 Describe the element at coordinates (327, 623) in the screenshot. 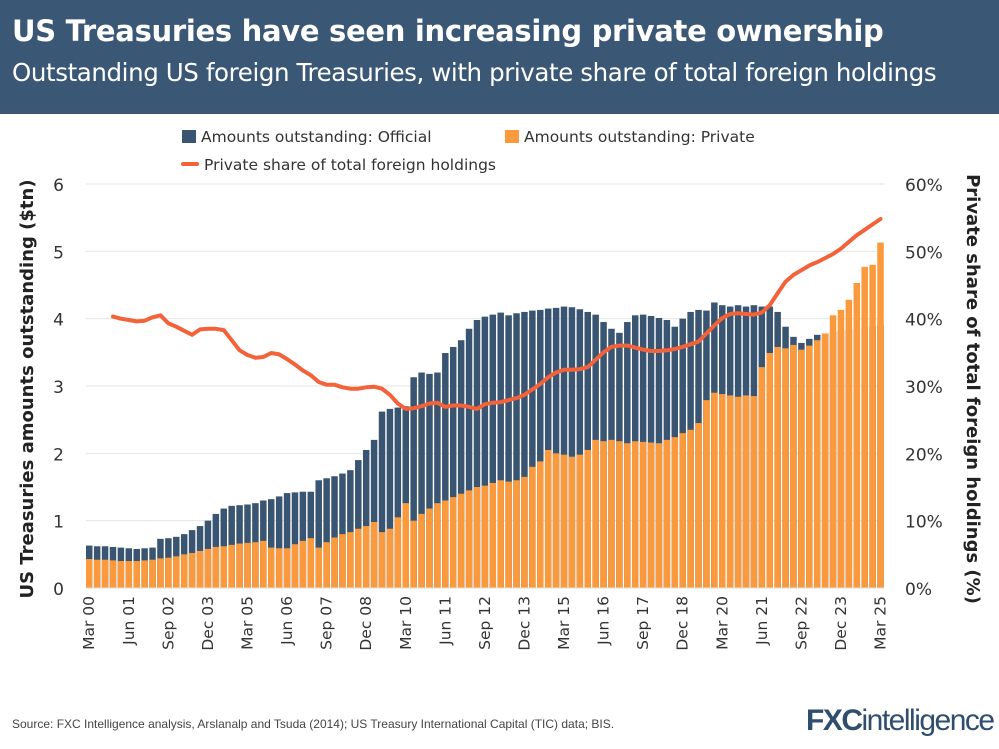

I see `x-tick-label: Sep 07` at that location.